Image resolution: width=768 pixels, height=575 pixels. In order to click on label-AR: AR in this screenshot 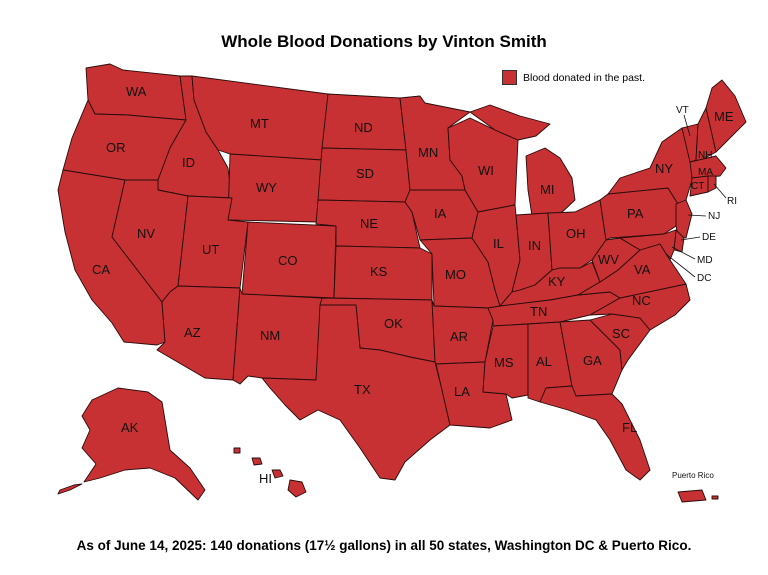, I will do `click(459, 336)`.